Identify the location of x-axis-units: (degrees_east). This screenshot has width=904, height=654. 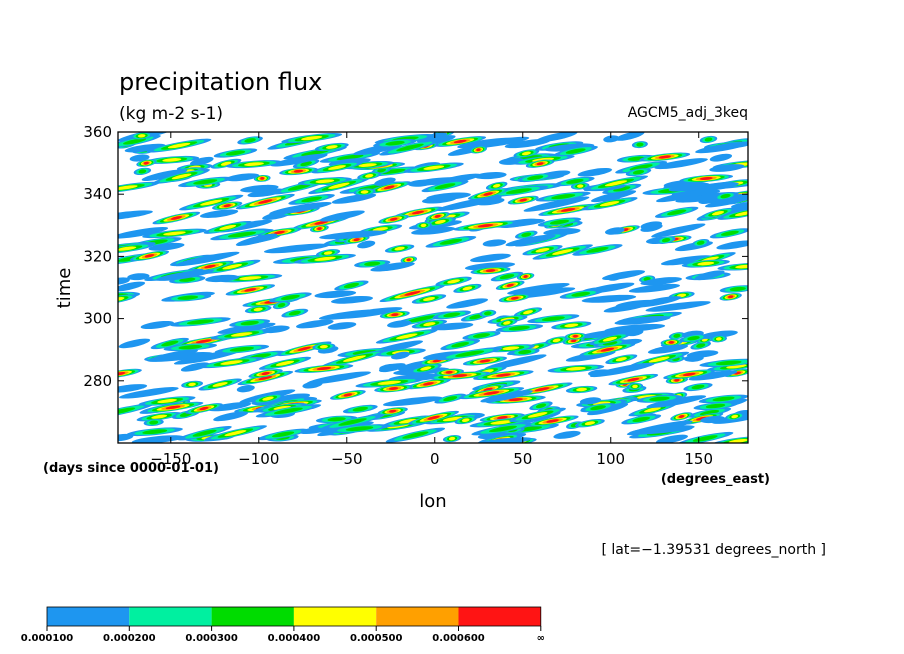
(715, 479).